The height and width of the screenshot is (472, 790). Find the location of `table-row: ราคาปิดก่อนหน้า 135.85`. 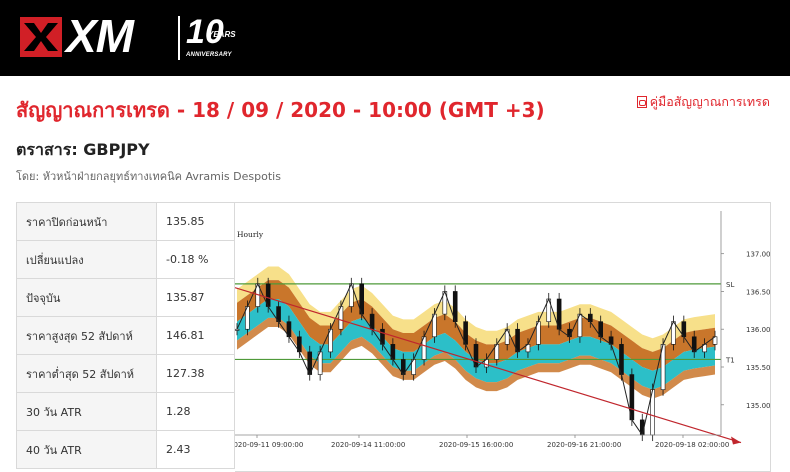

table-row: ราคาปิดก่อนหน้า 135.85 is located at coordinates (125, 221).